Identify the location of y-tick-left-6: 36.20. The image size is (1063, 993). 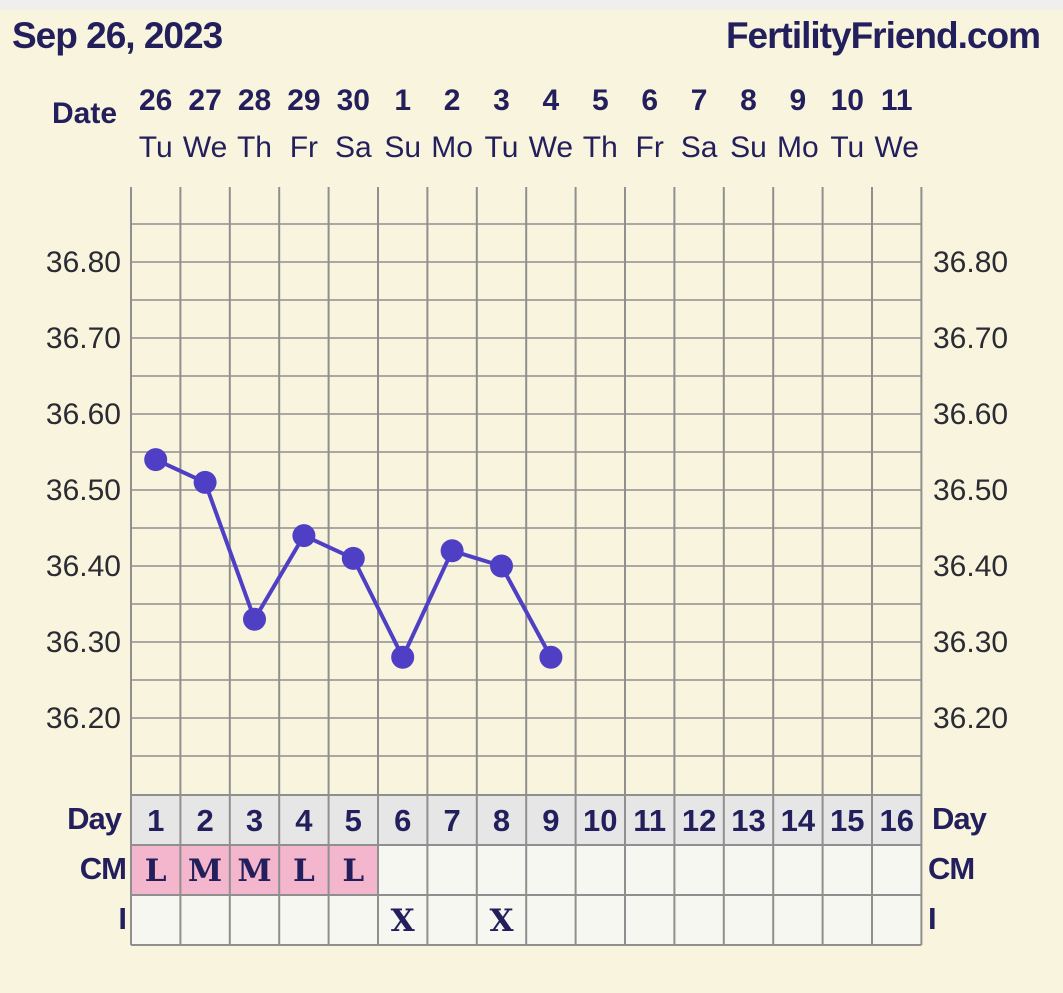
(83, 718).